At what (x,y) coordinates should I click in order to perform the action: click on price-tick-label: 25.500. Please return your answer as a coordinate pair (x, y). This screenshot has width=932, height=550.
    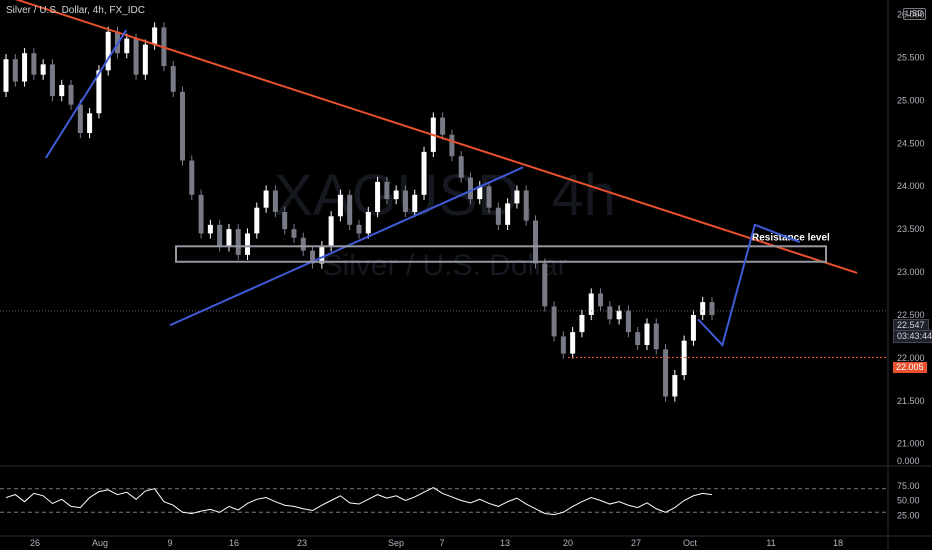
    Looking at the image, I should click on (911, 57).